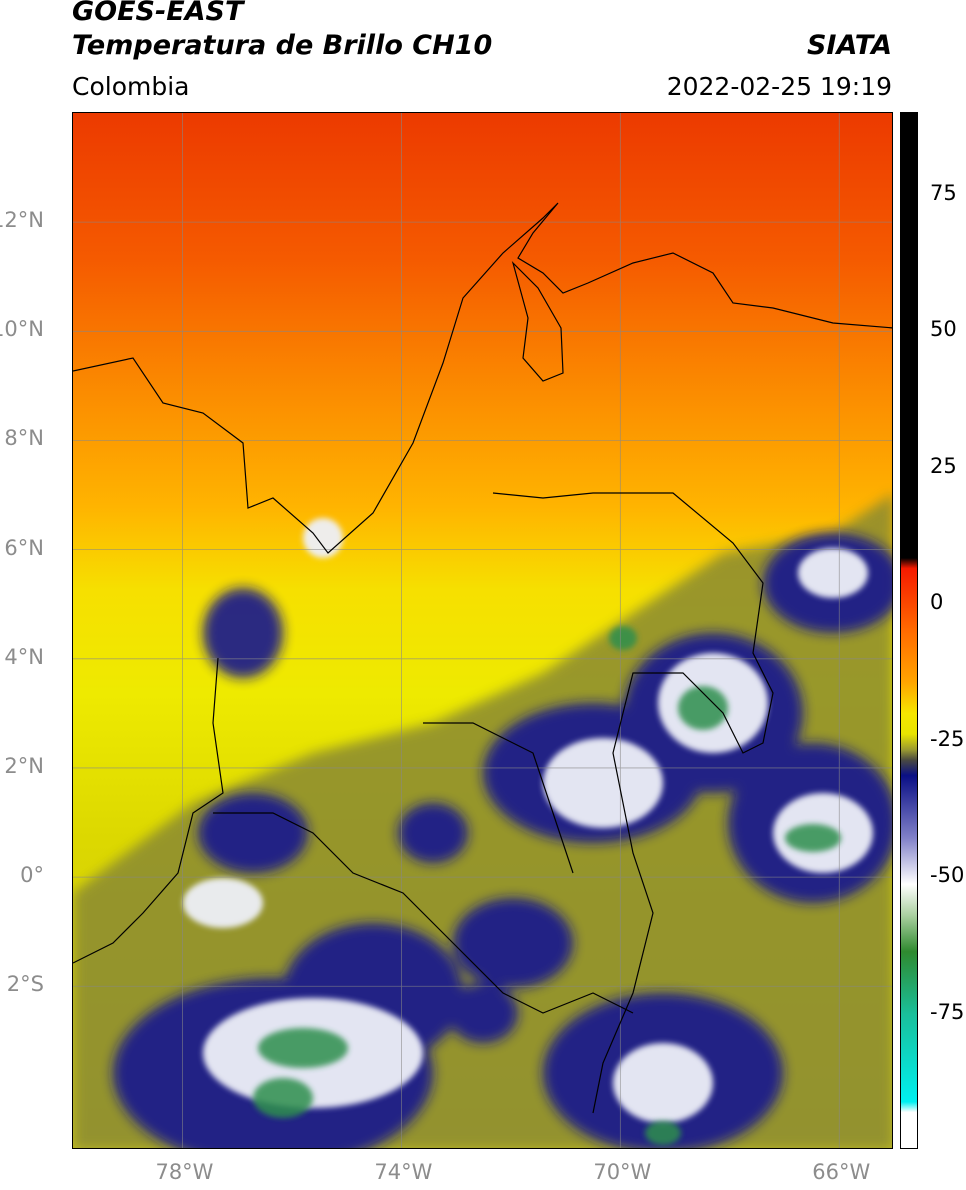 The height and width of the screenshot is (1190, 966). I want to click on lat-tick-label: 8°N, so click(24, 438).